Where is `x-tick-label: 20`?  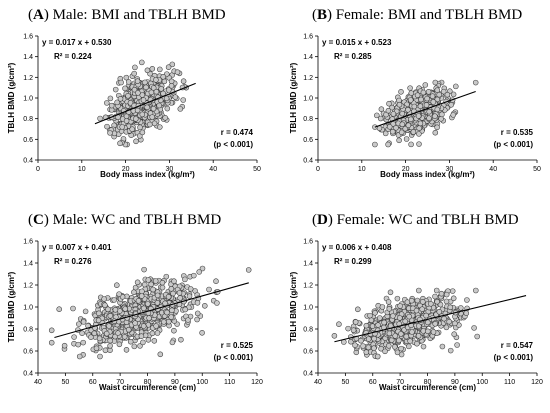
x-tick-label: 20 is located at coordinates (126, 169).